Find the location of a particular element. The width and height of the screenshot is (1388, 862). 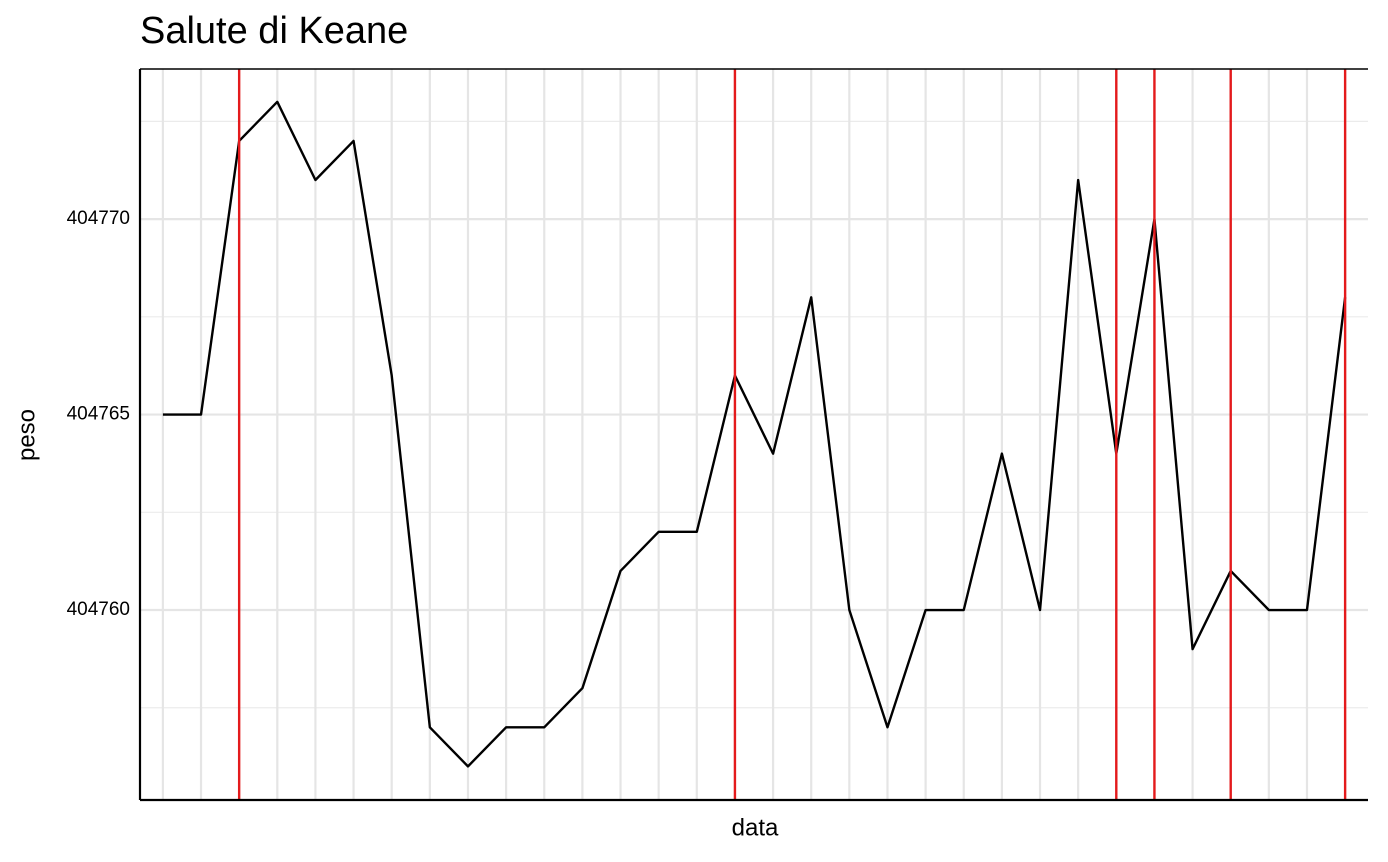

y-tick-label: 404770 is located at coordinates (98, 218).